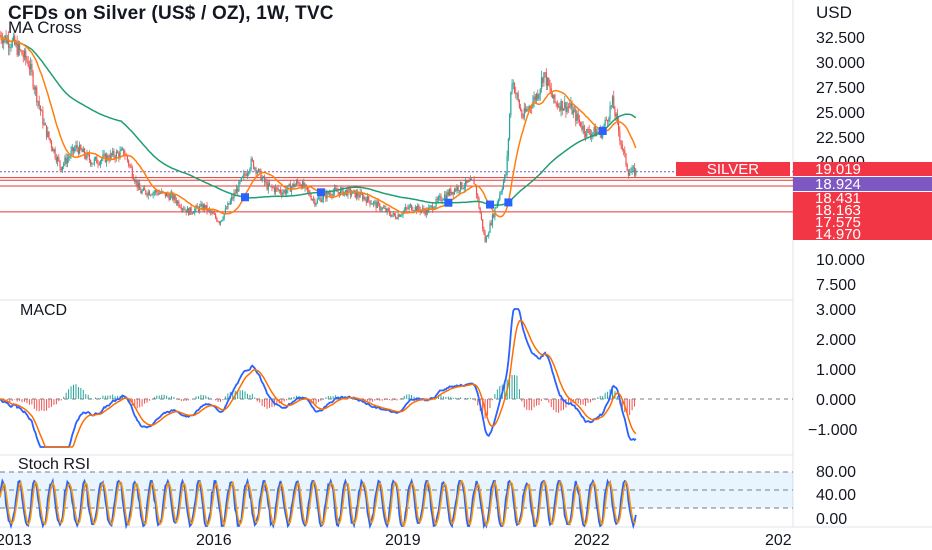 This screenshot has height=550, width=932. Describe the element at coordinates (396, 192) in the screenshot. I see `level-lines` at that location.